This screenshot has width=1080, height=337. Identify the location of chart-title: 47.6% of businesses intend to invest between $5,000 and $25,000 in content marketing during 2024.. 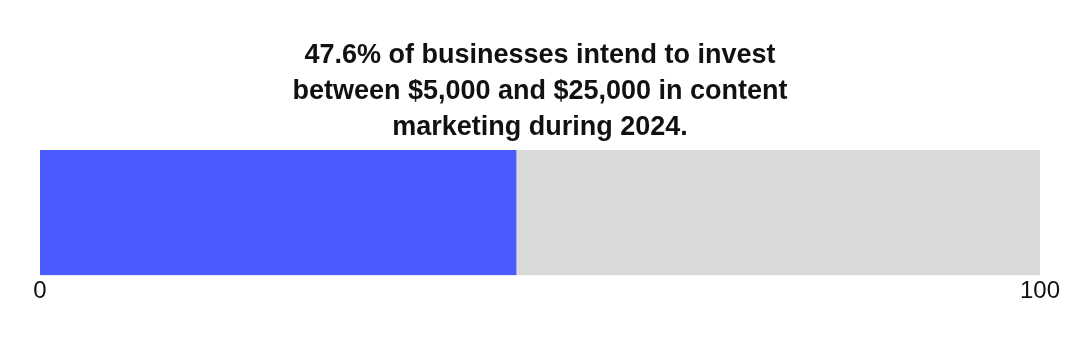
(540, 89).